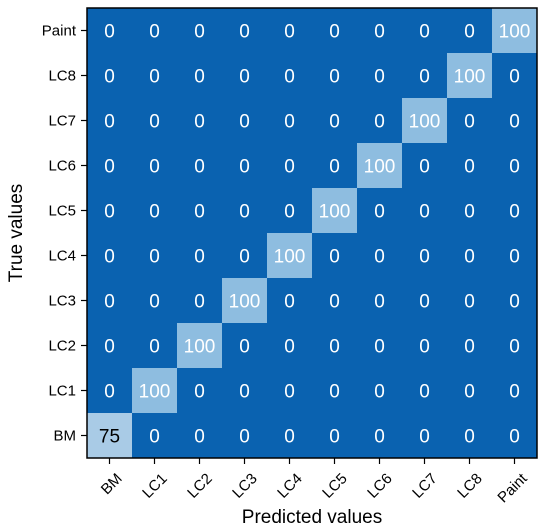 The image size is (550, 532). Describe the element at coordinates (109, 437) in the screenshot. I see `cell-value-label: 75` at that location.